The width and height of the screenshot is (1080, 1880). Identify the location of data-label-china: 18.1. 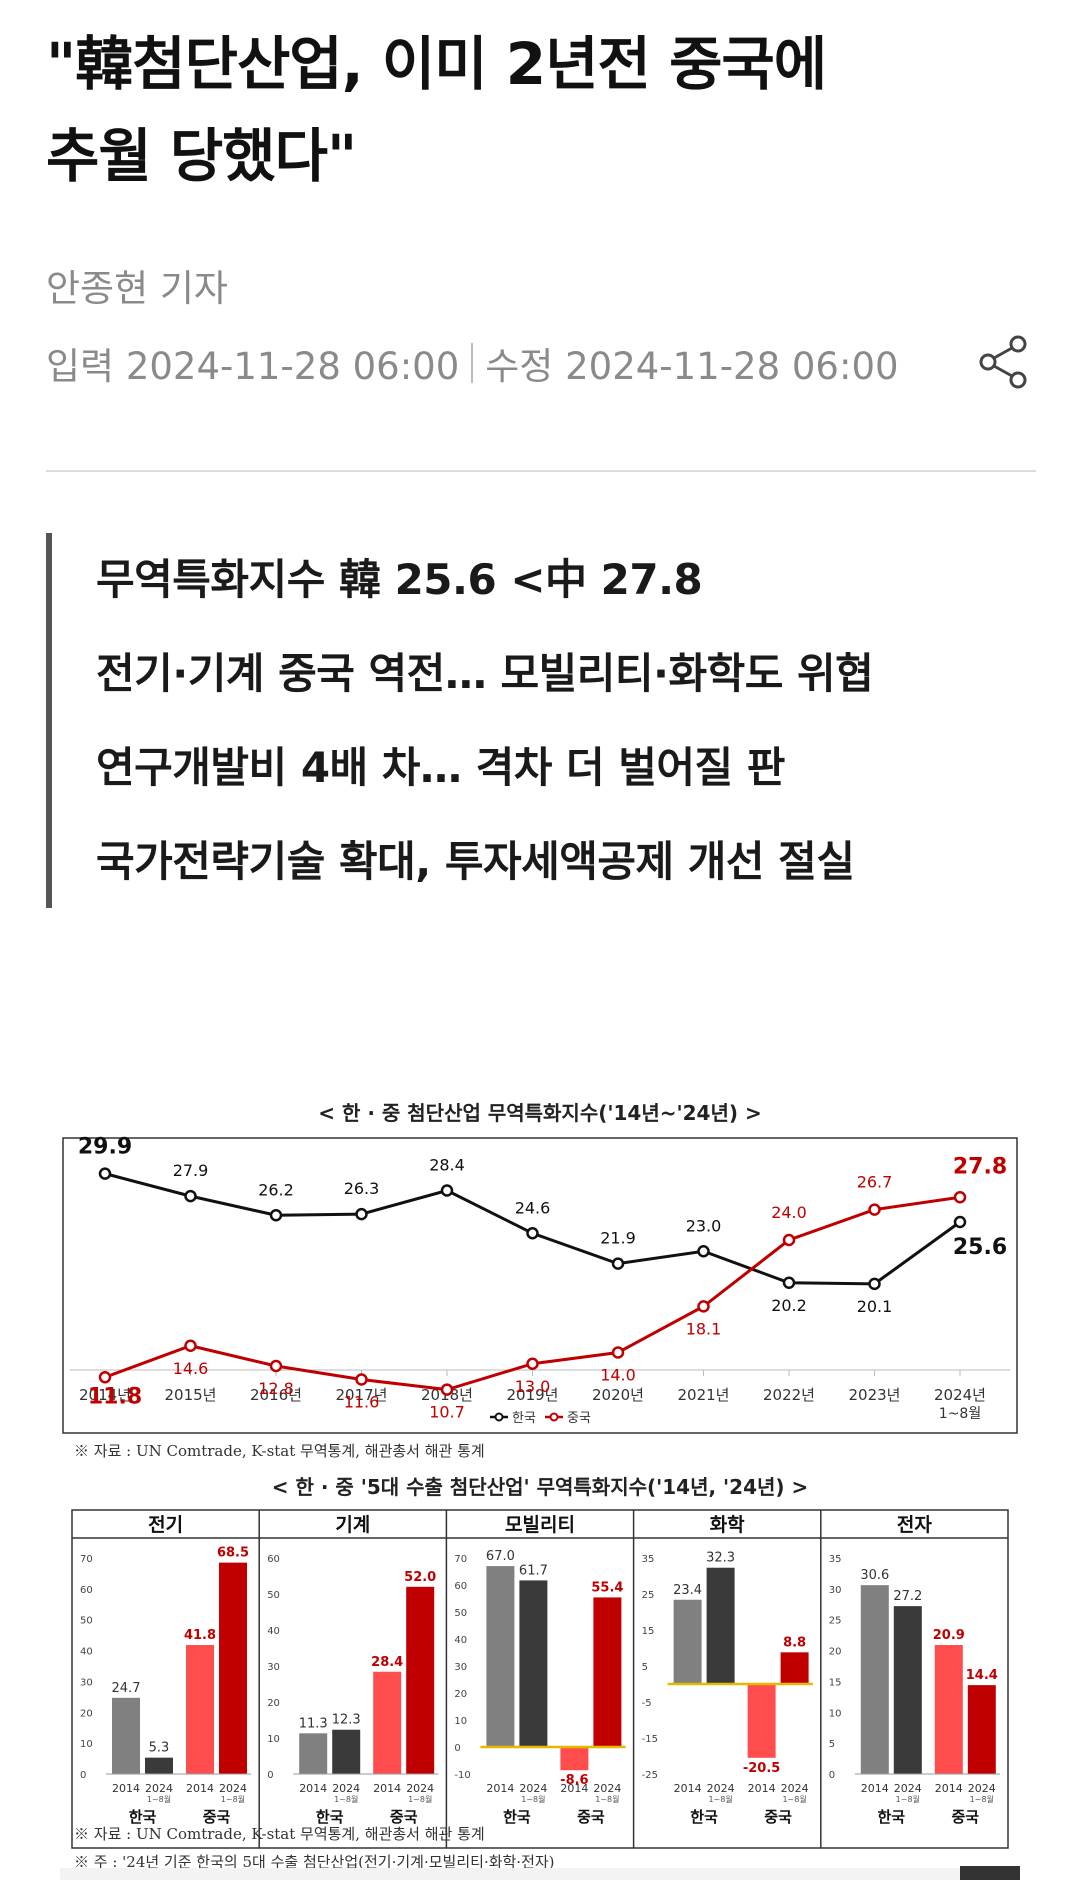
(704, 1328).